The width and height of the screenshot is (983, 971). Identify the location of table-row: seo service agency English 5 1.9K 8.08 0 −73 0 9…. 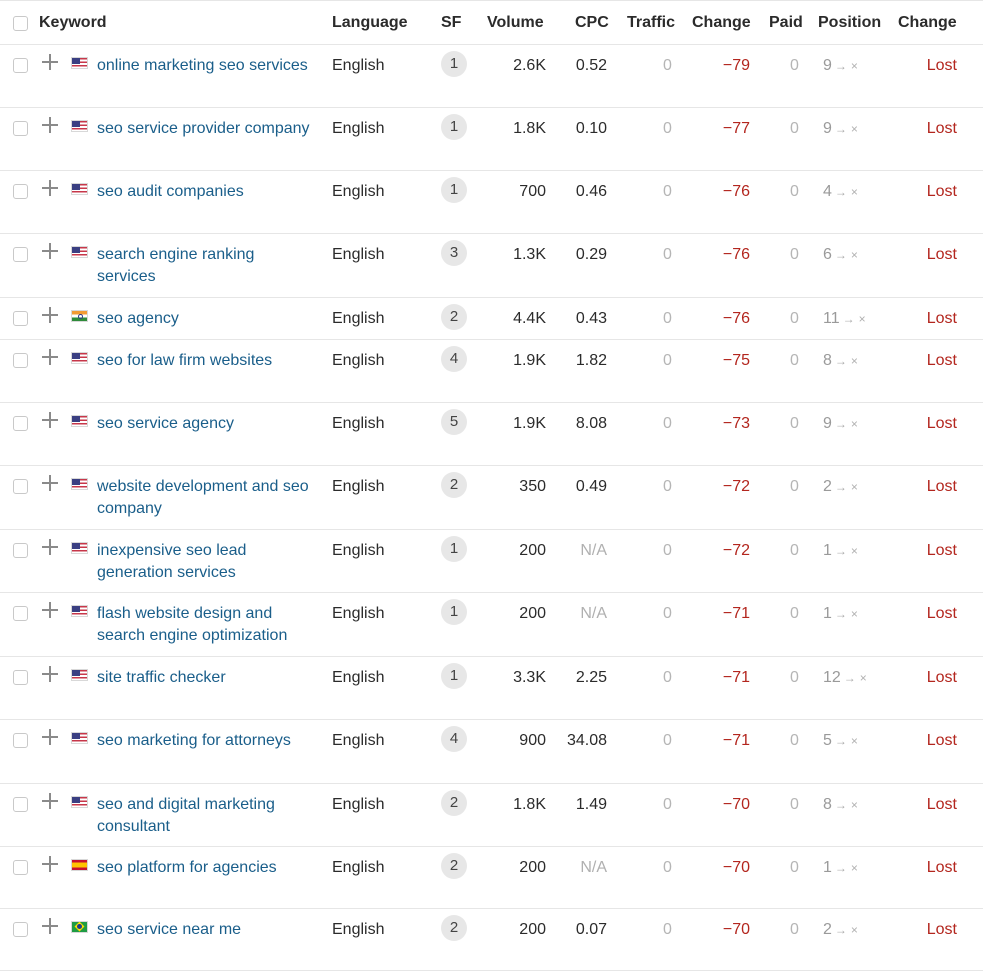
(491, 434).